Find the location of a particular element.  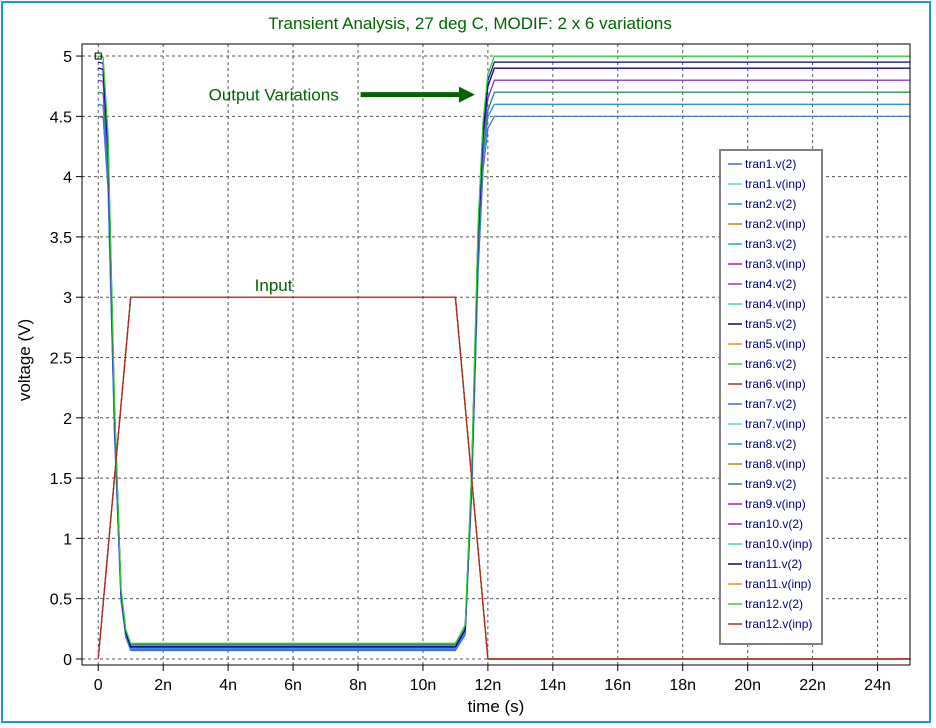

x-tick-label: 10n is located at coordinates (423, 685).